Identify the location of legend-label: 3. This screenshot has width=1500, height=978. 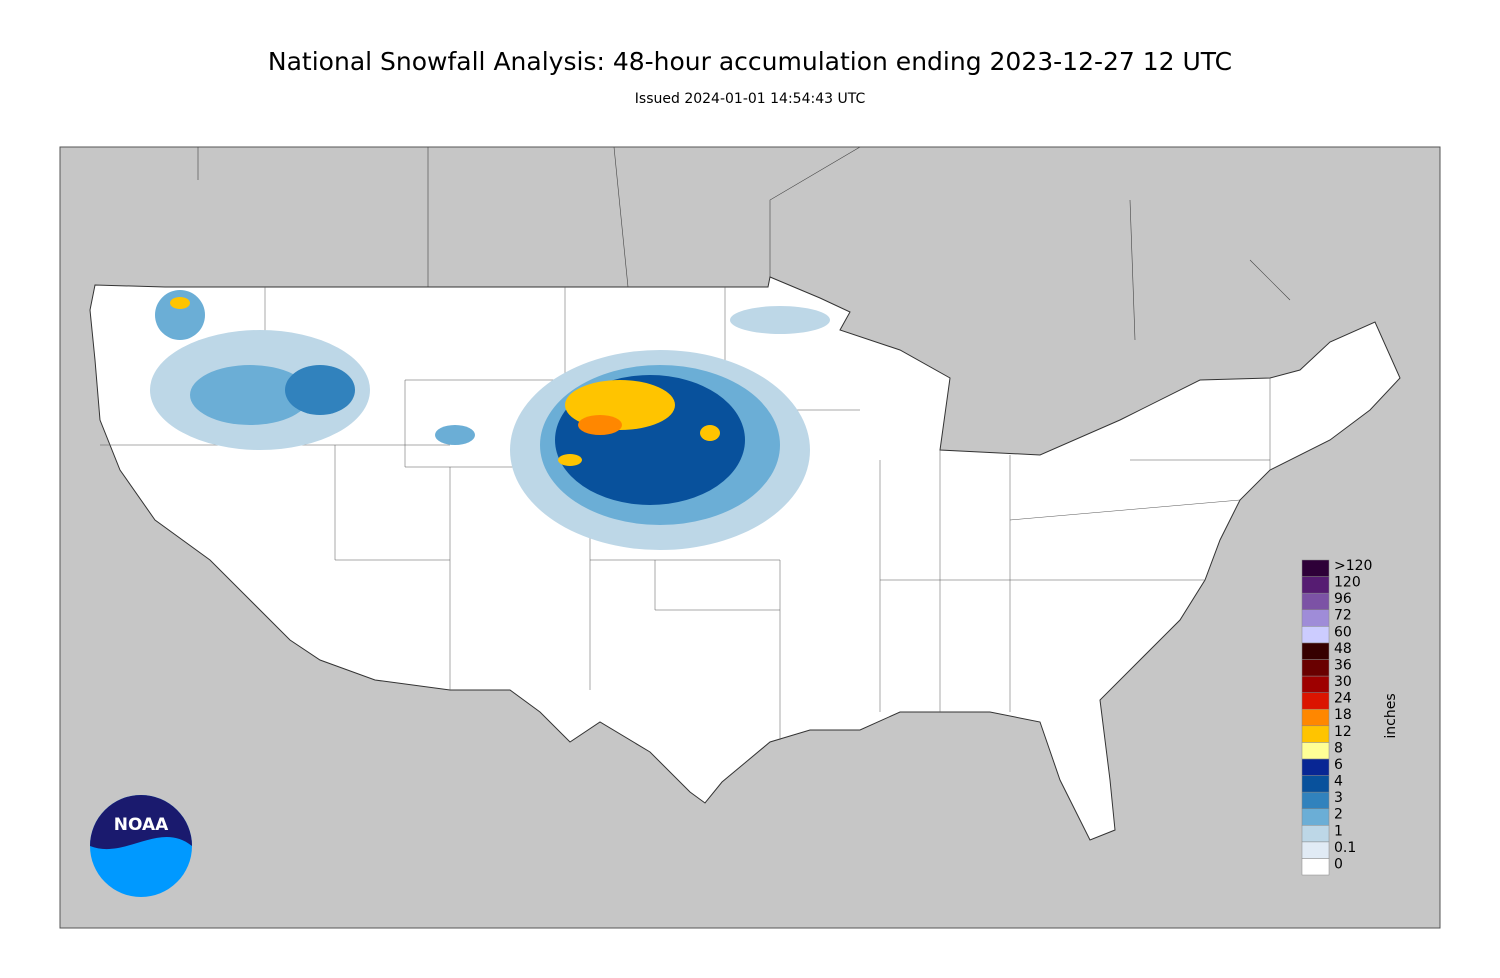
(1338, 798).